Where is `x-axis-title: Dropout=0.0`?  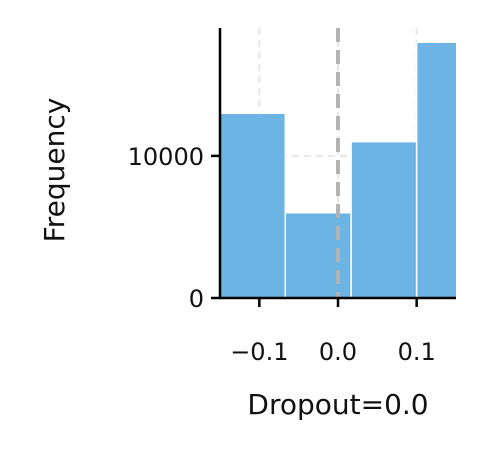 x-axis-title: Dropout=0.0 is located at coordinates (337, 404).